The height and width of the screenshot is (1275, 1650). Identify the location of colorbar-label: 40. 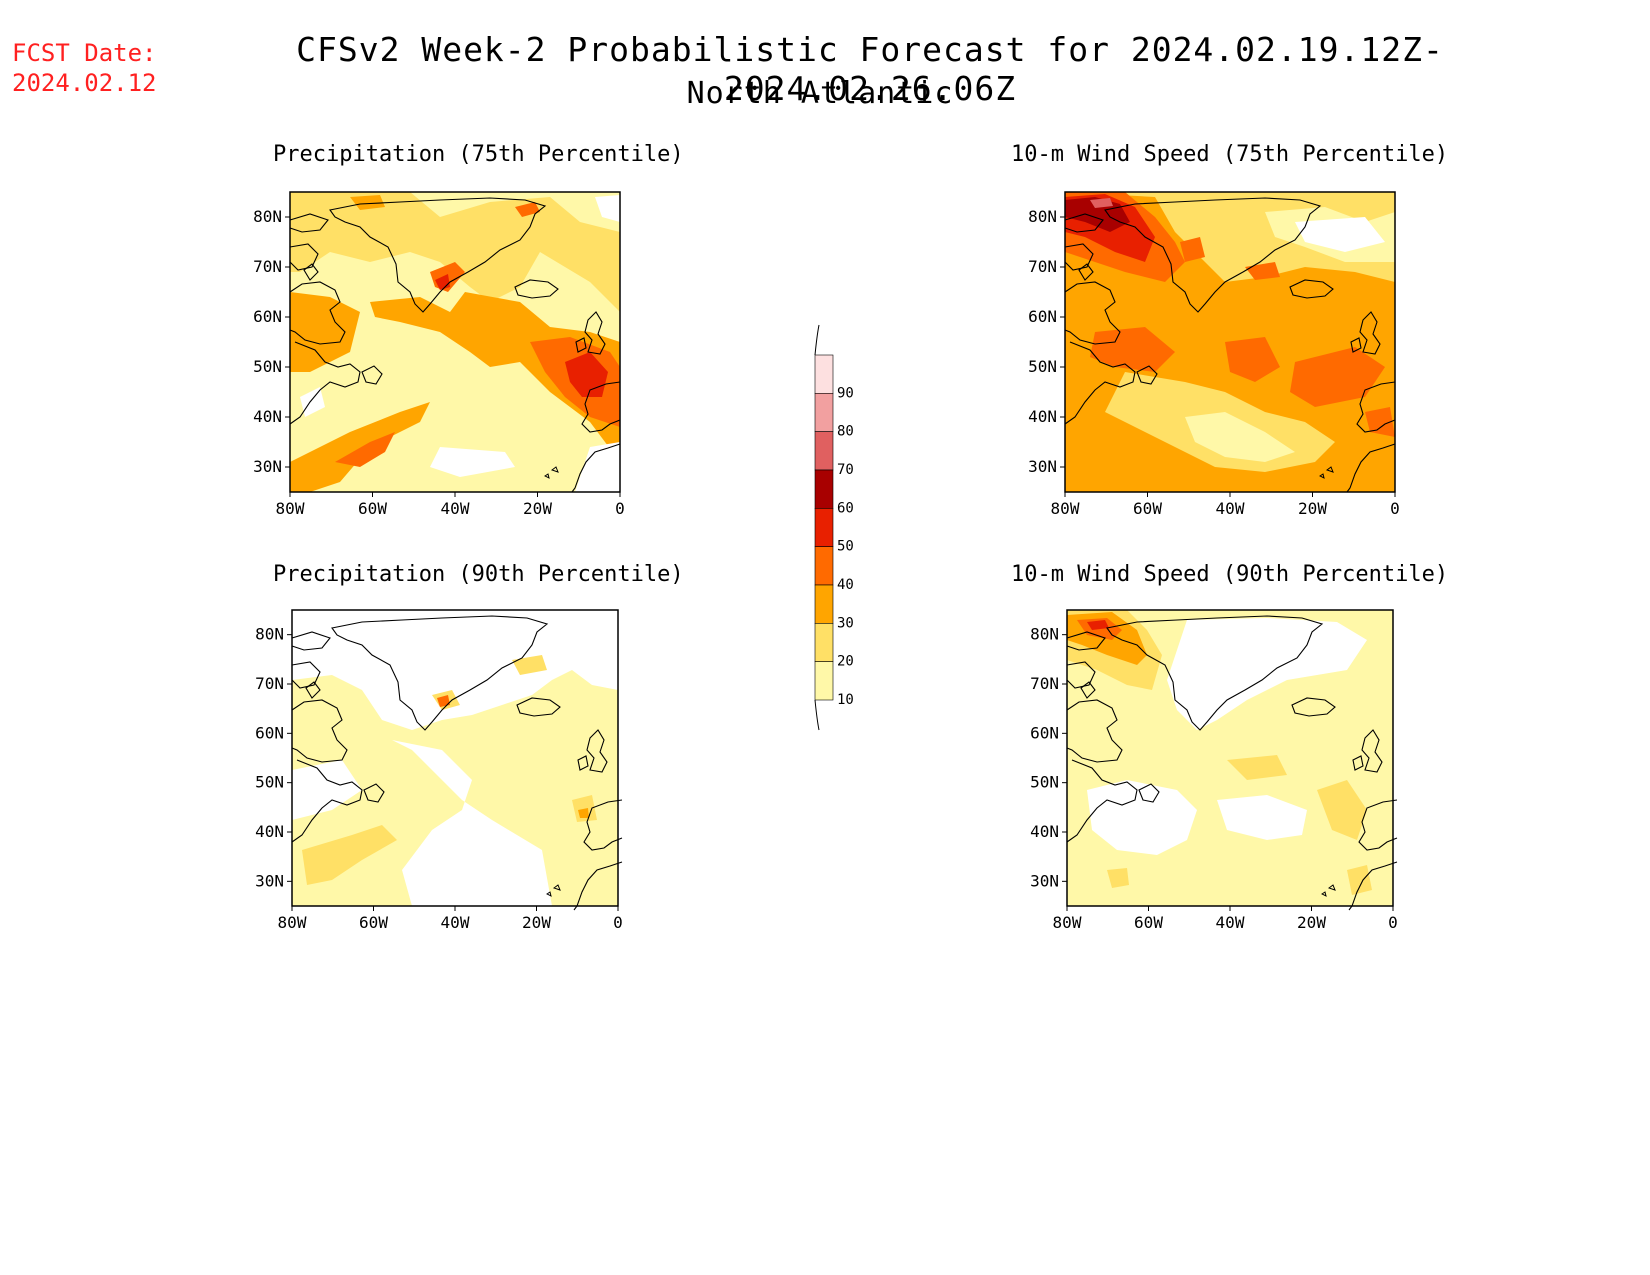
(845, 585).